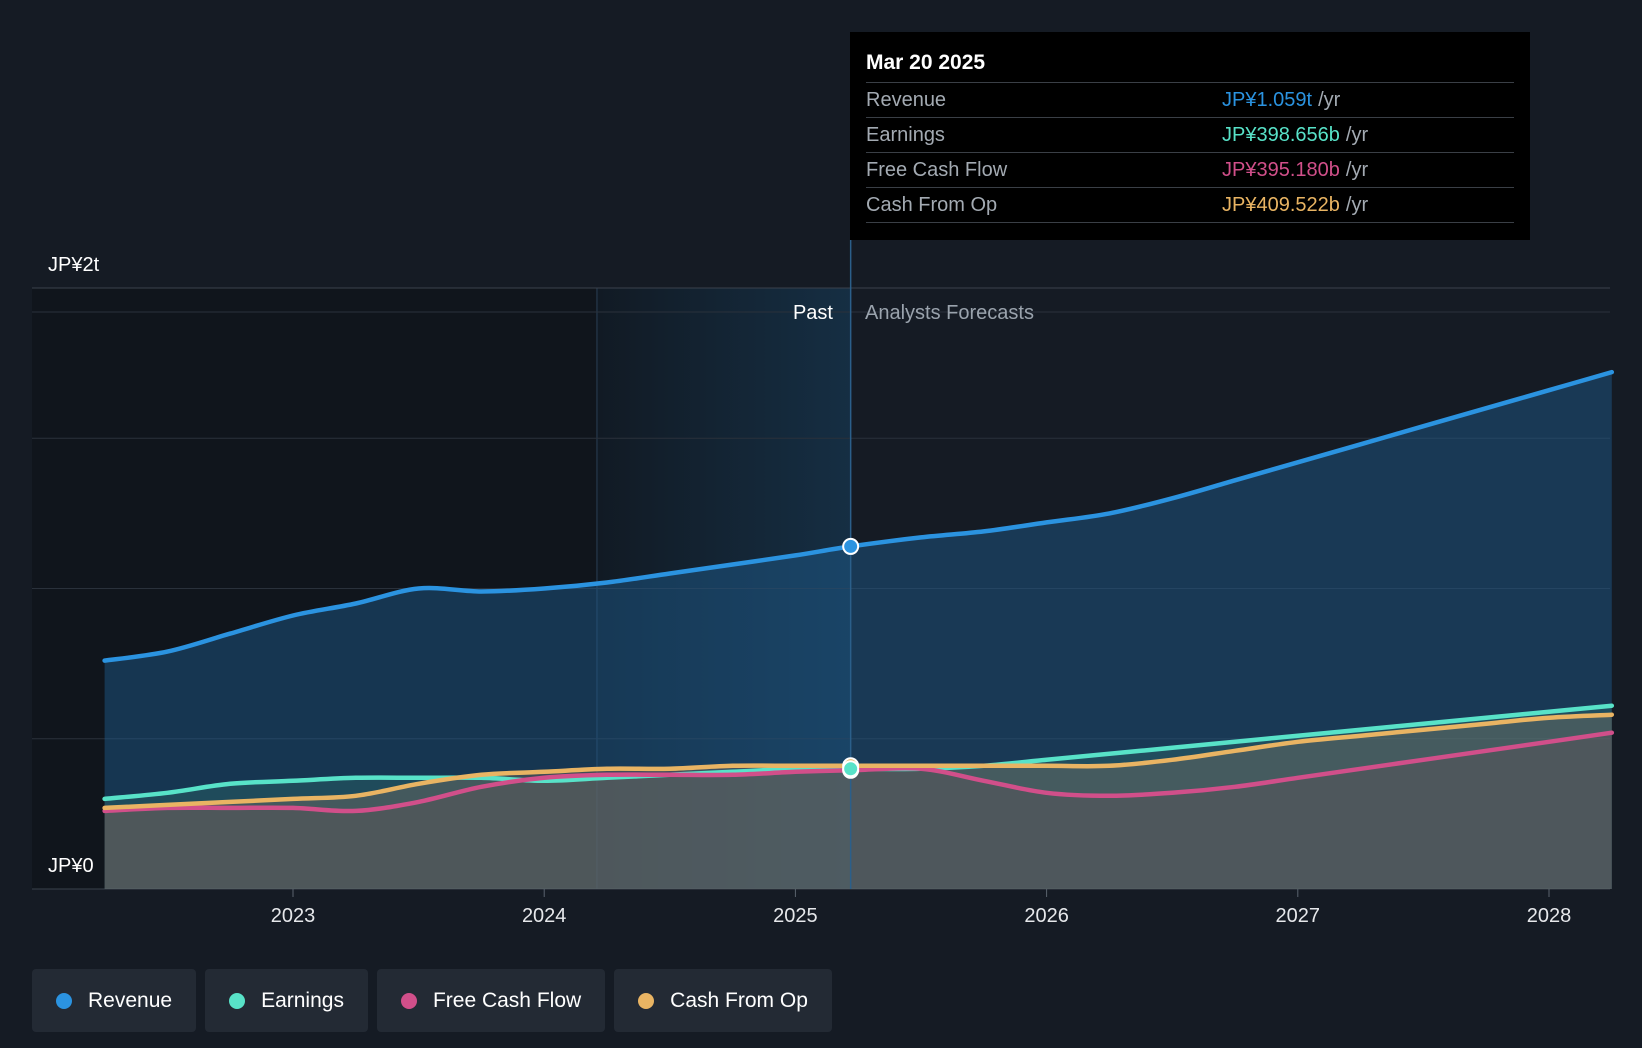 The image size is (1642, 1048). Describe the element at coordinates (1267, 100) in the screenshot. I see `tooltip-row-value: JP¥1.059t` at that location.